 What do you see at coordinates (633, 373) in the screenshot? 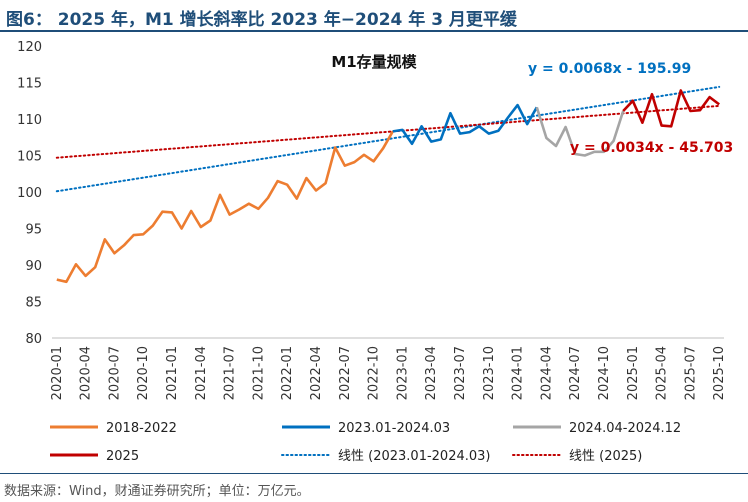
I see `x-tick-label: 2025-01` at bounding box center [633, 373].